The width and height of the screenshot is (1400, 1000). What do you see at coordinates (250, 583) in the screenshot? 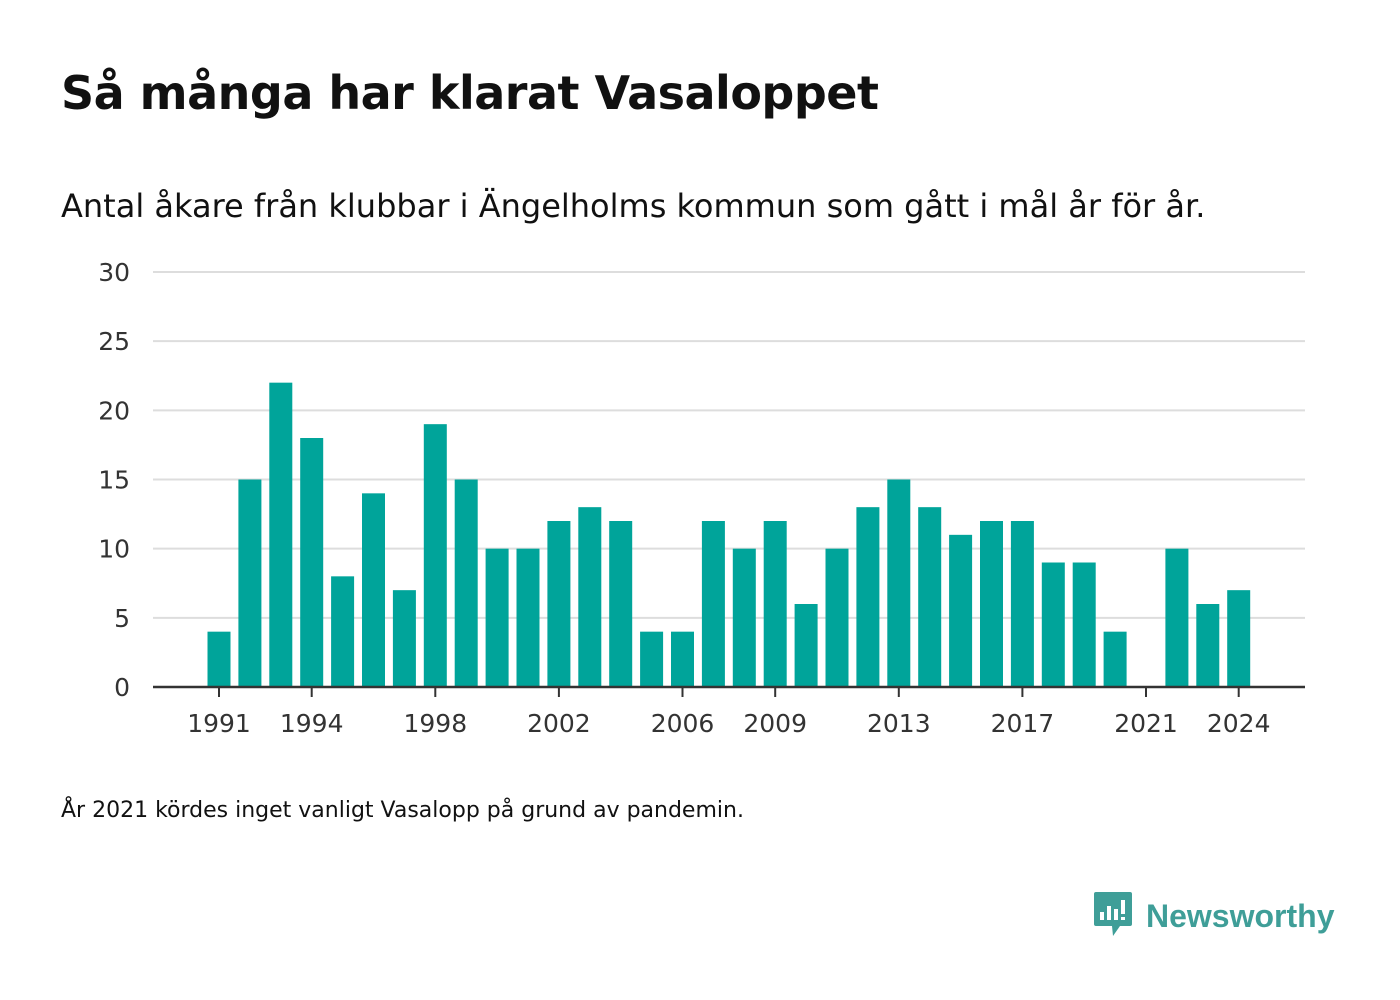
I see `bar-1992` at bounding box center [250, 583].